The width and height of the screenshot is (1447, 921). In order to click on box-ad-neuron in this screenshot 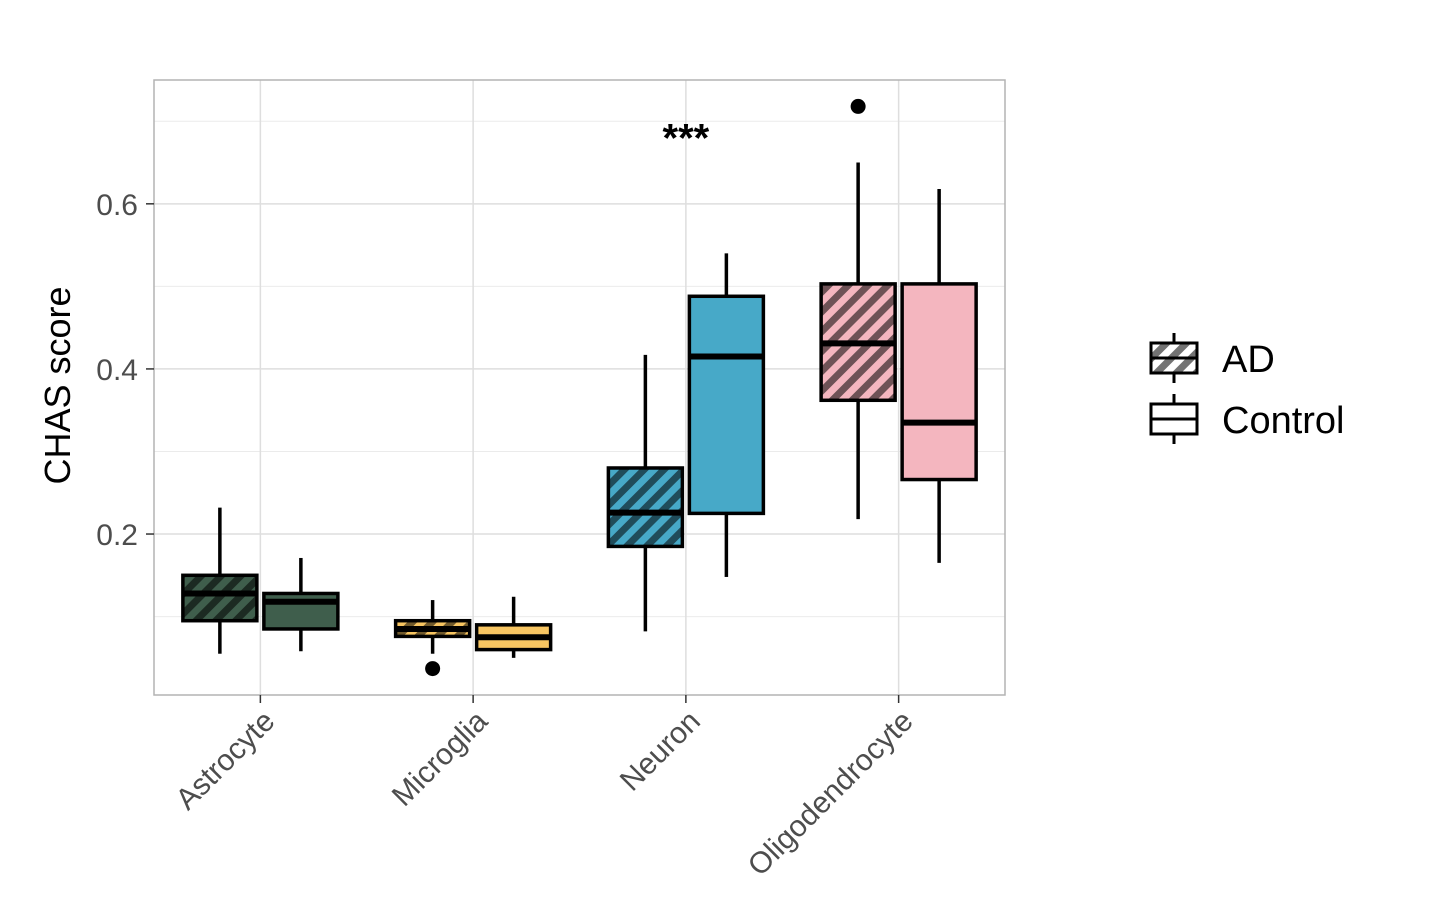, I will do `click(645, 493)`.